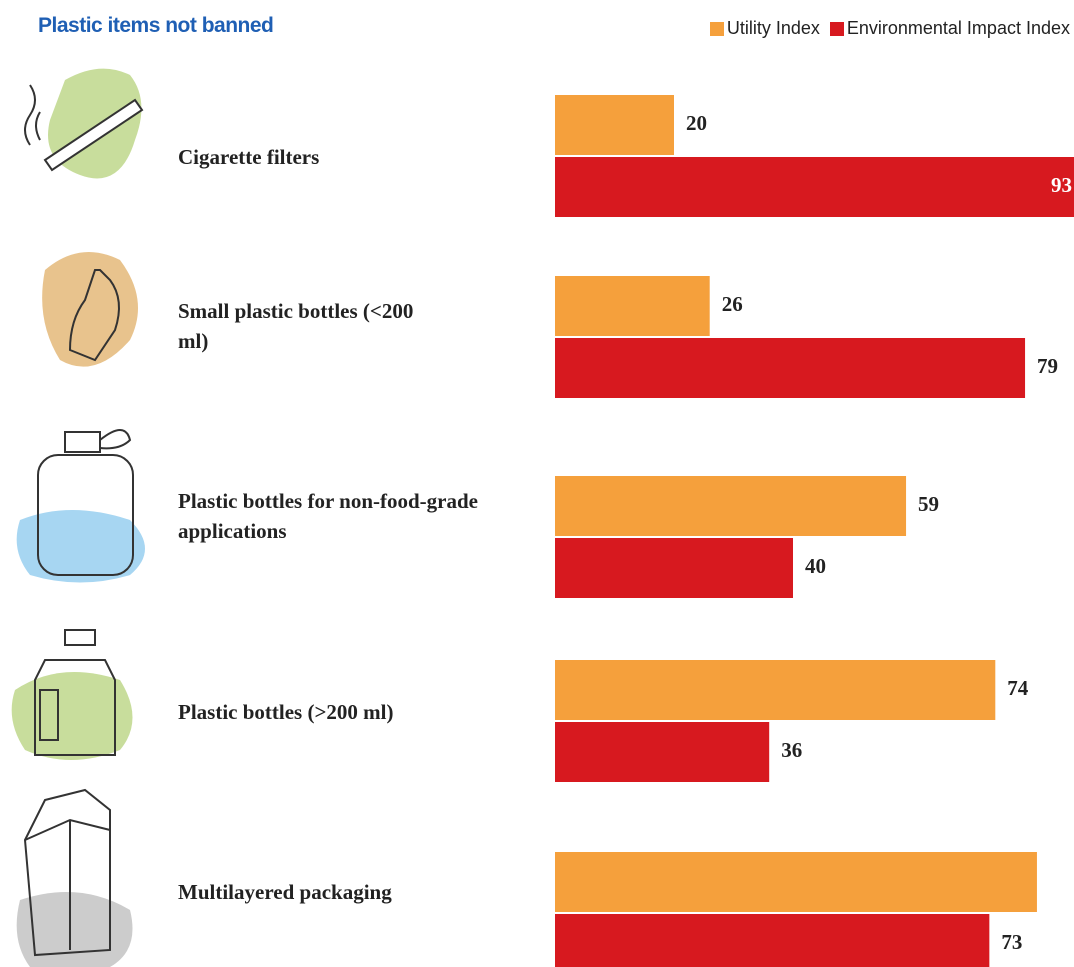 This screenshot has width=1074, height=967. What do you see at coordinates (696, 123) in the screenshot?
I see `value-label: 20` at bounding box center [696, 123].